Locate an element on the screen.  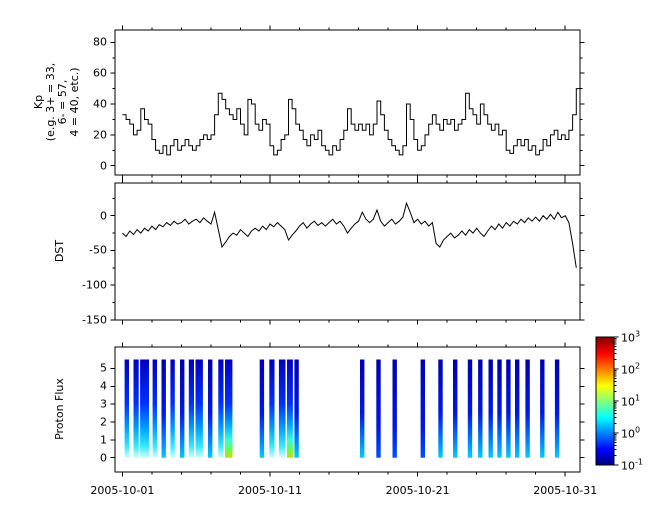
colorbar-tick-label: 10⁰ is located at coordinates (631, 433).